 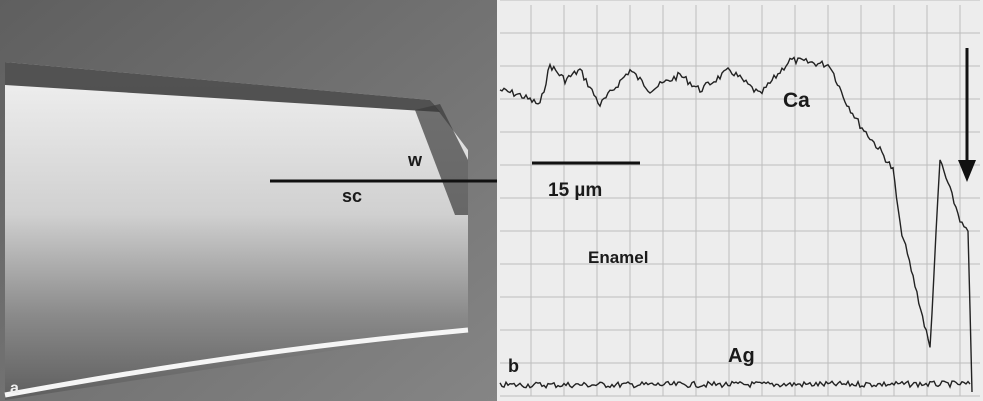 I want to click on panel-label: a, so click(x=14, y=388).